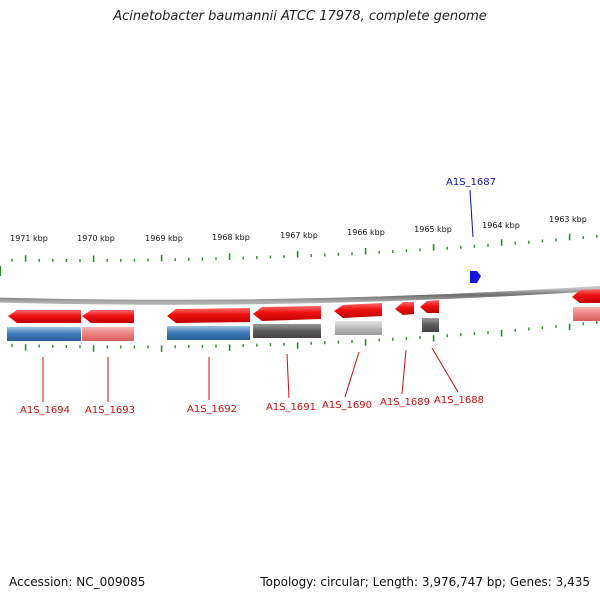 The height and width of the screenshot is (600, 600). What do you see at coordinates (108, 316) in the screenshot?
I see `gene-a1s-1693-arrow` at bounding box center [108, 316].